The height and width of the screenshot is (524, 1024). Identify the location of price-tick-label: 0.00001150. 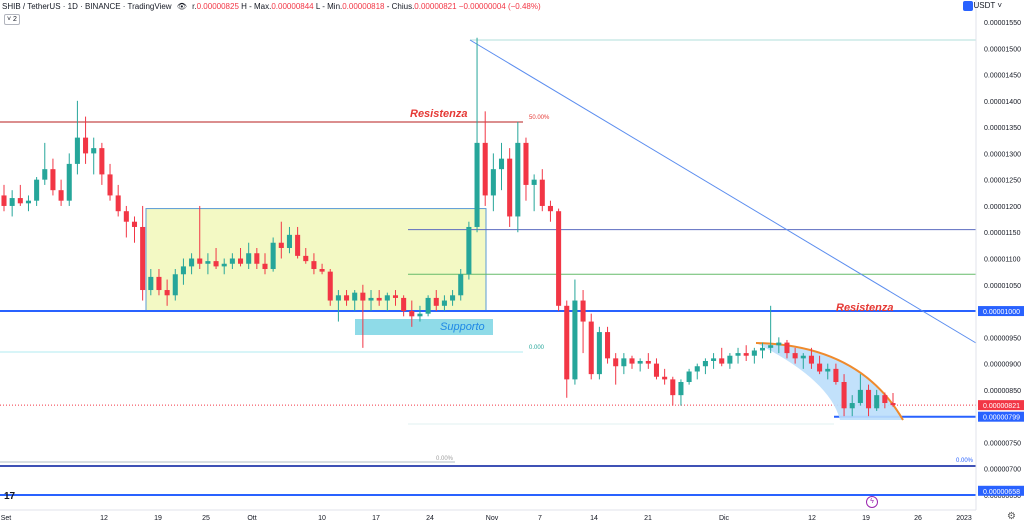
(1002, 233).